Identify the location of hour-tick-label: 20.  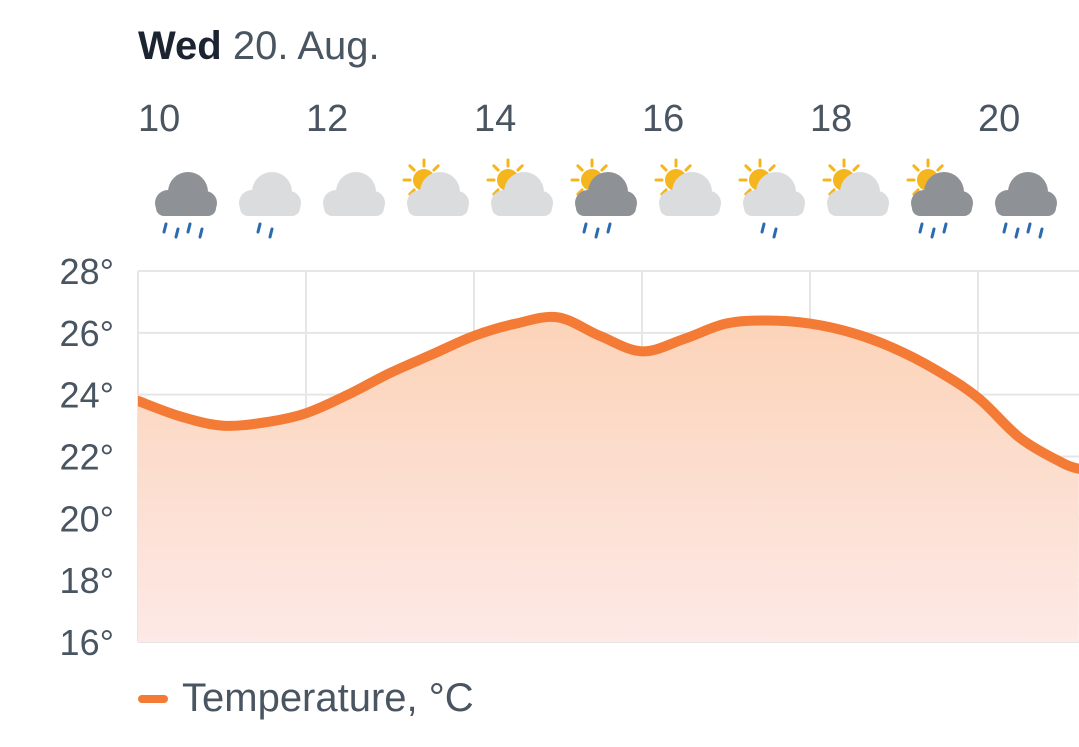
(999, 119).